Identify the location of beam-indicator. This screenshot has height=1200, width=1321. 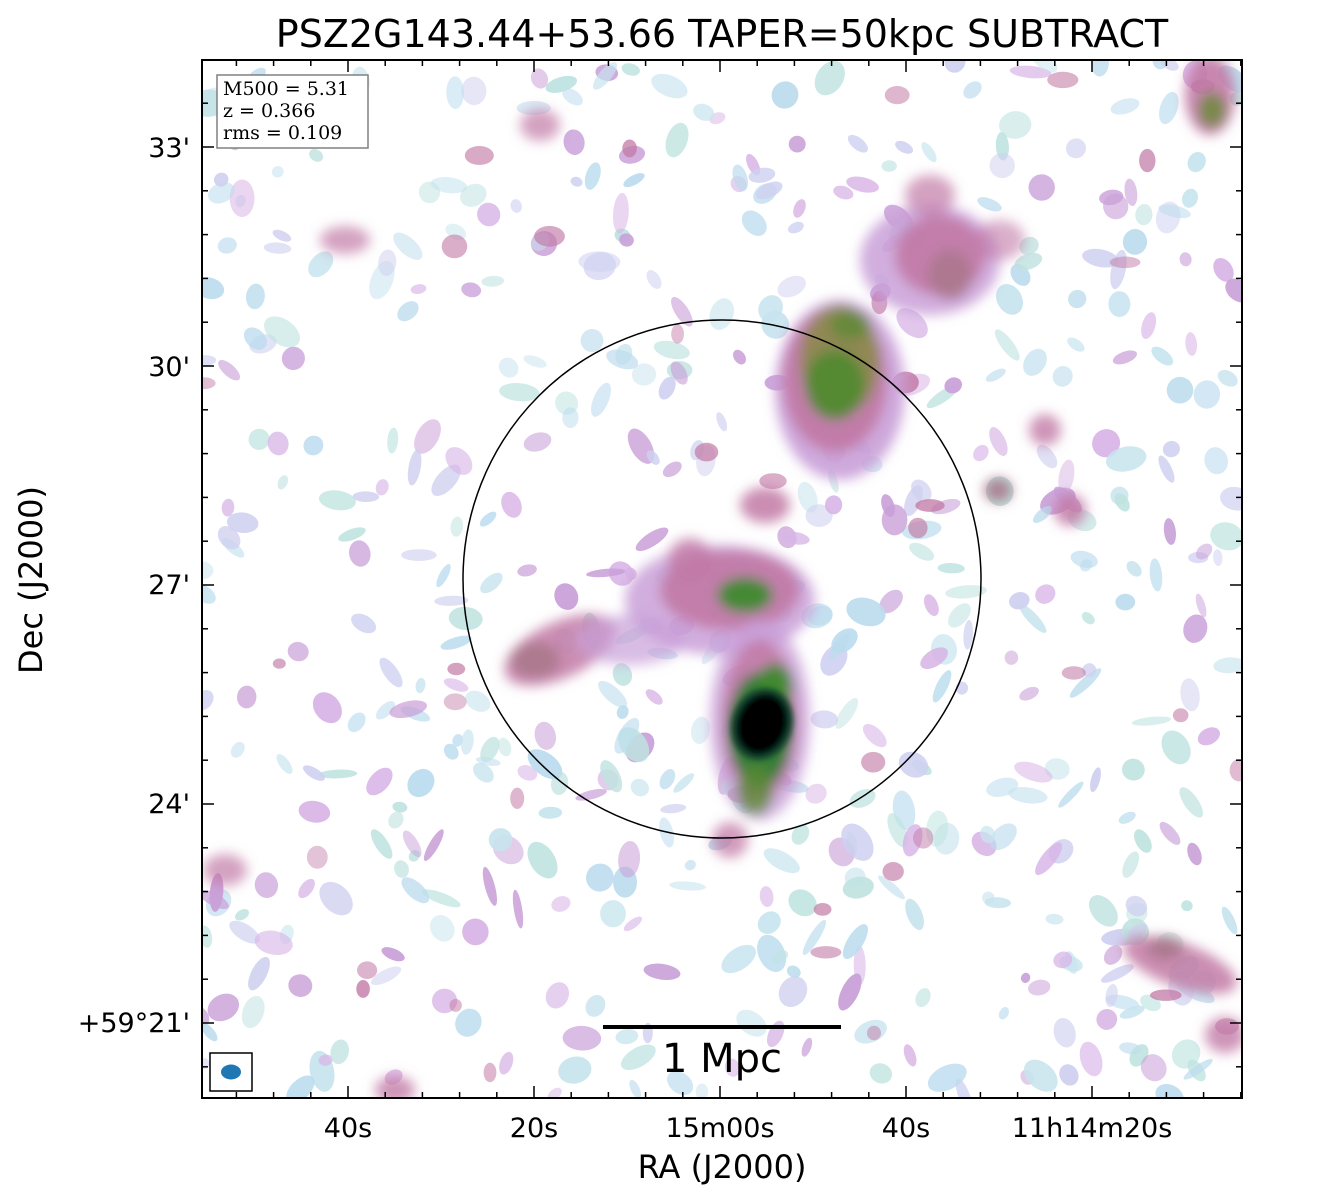
(231, 1072).